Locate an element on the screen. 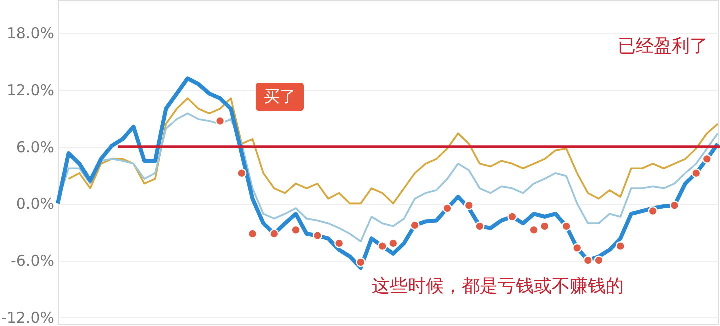 The image size is (720, 326). y-tick-label: 12.0% is located at coordinates (30, 91).